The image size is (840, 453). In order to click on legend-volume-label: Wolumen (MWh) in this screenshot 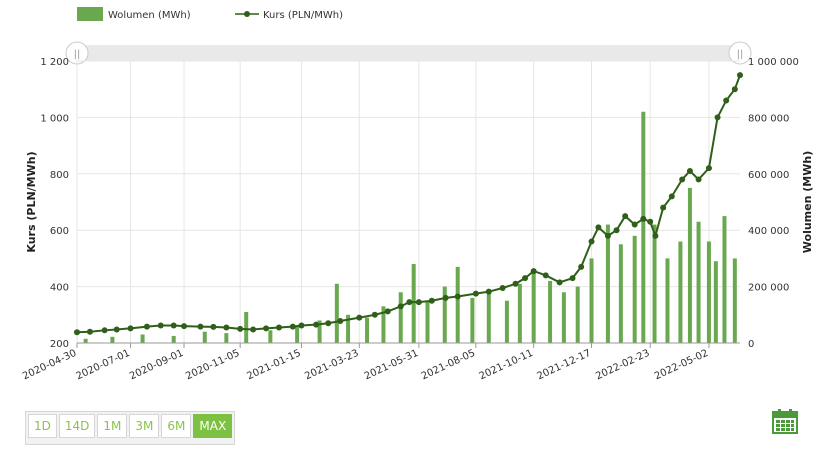, I will do `click(149, 15)`.